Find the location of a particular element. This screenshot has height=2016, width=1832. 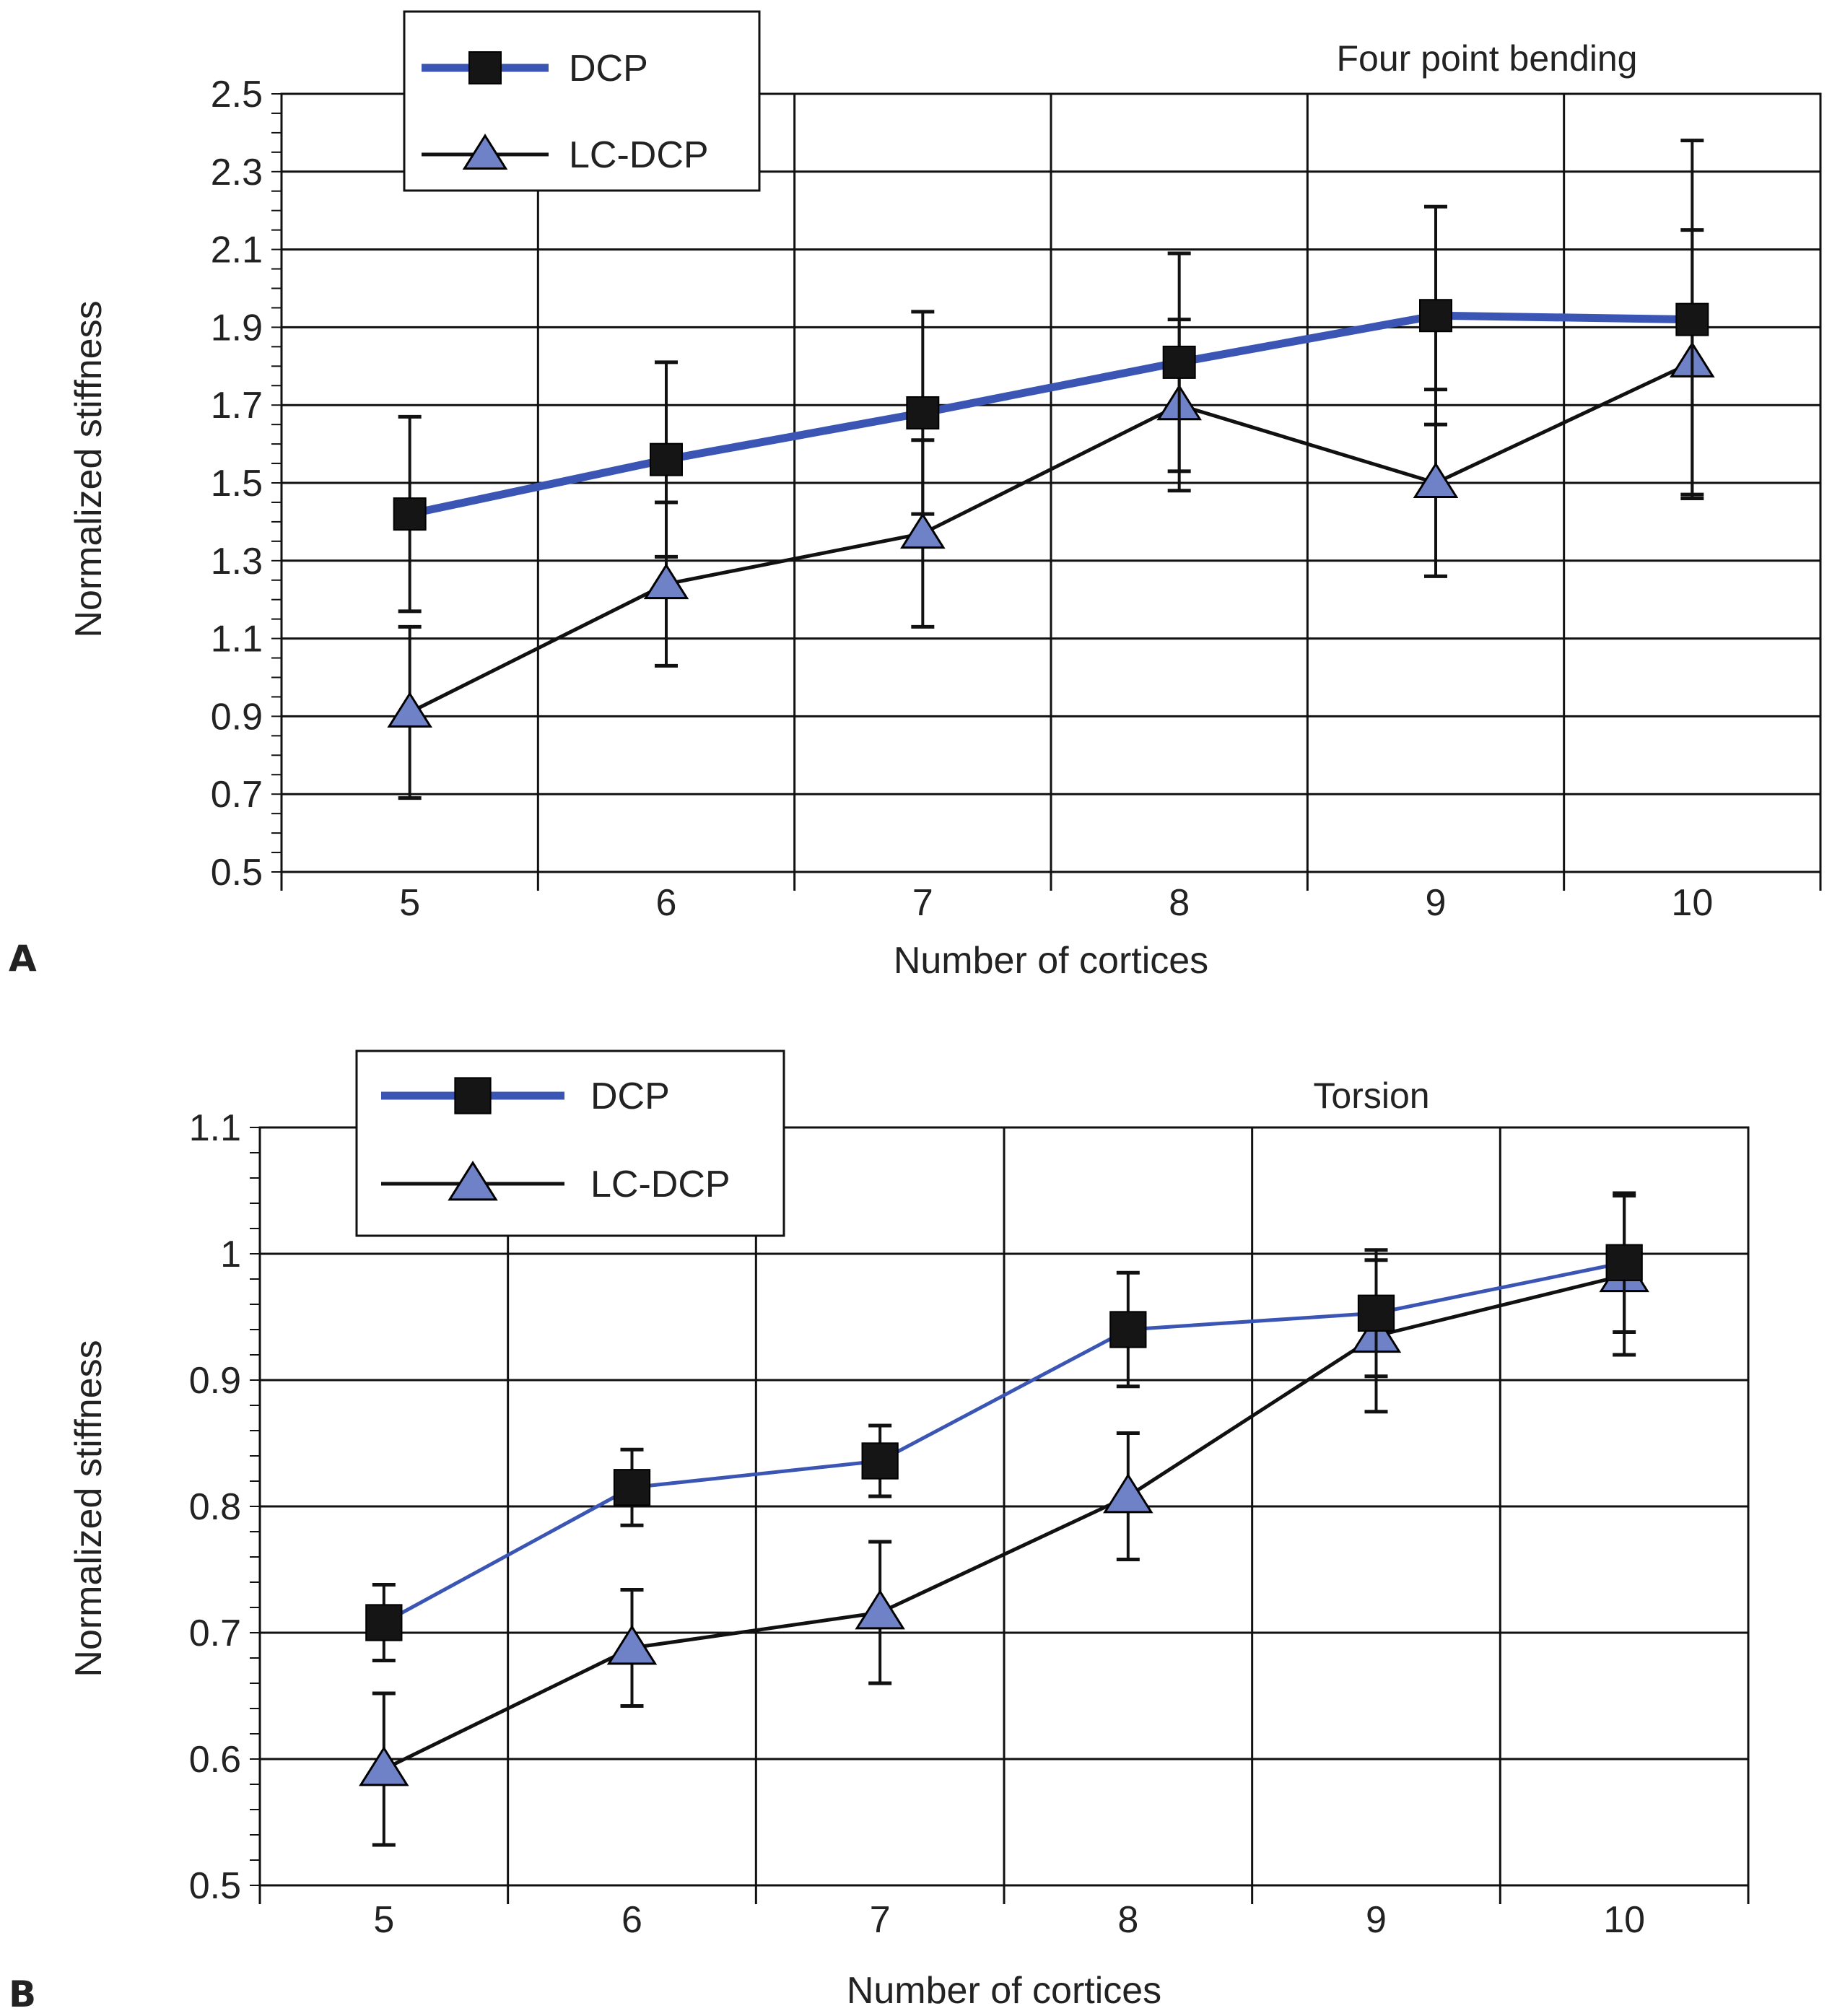

chart-title: Four point bending is located at coordinates (1487, 58).